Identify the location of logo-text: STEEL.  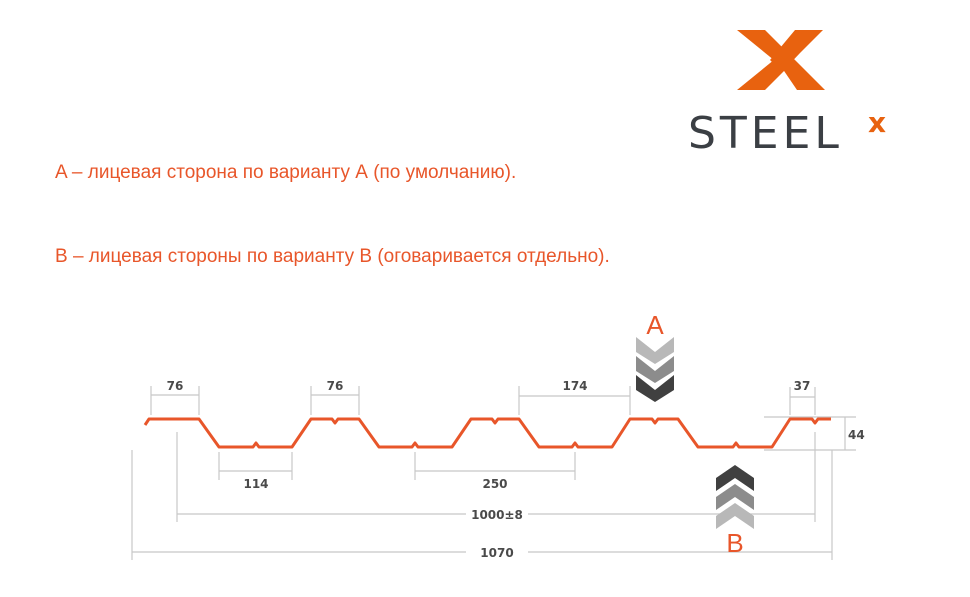
(765, 133).